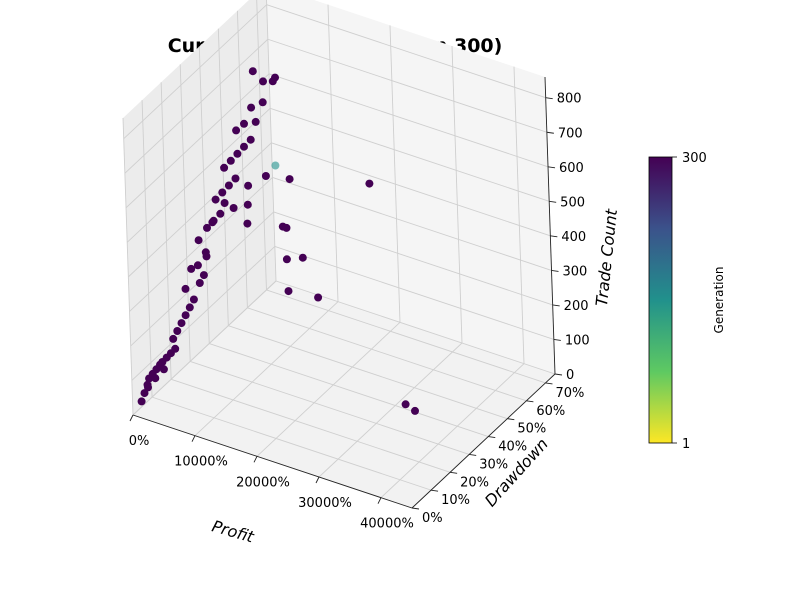 The image size is (800, 600). I want to click on colorbar-min-label: 1, so click(686, 444).